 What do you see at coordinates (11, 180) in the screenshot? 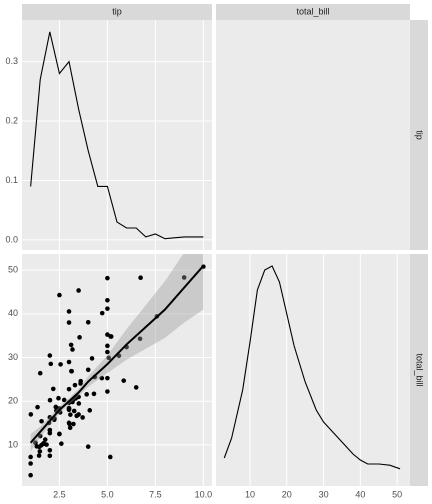
I see `y-tick-label: 0.1` at bounding box center [11, 180].